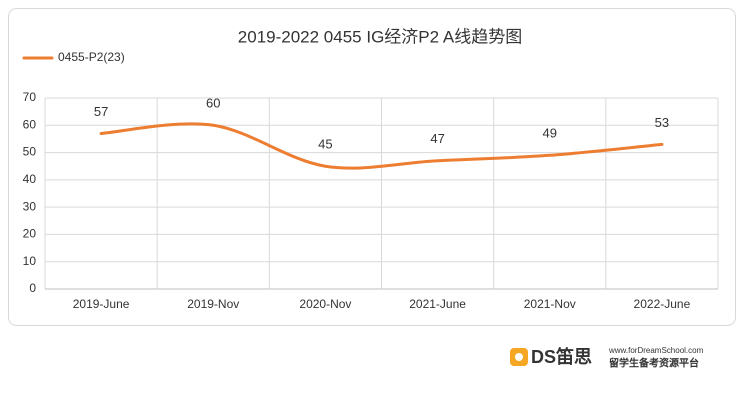  I want to click on logo-dot, so click(519, 357).